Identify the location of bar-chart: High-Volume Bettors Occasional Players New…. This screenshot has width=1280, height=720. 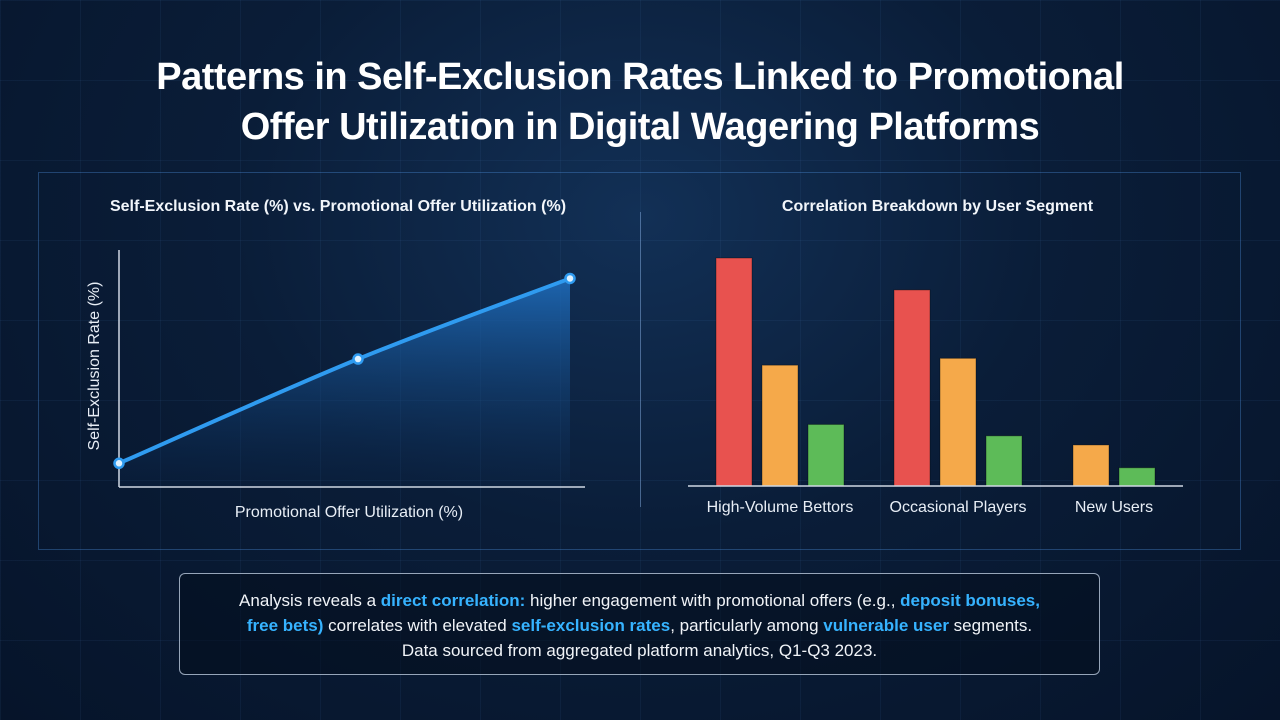
(935, 386).